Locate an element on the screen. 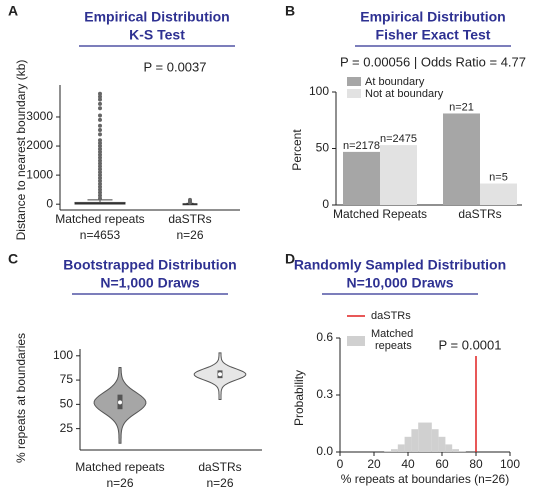 Image resolution: width=554 pixels, height=496 pixels. y-tick-label: 0.0 is located at coordinates (324, 451).